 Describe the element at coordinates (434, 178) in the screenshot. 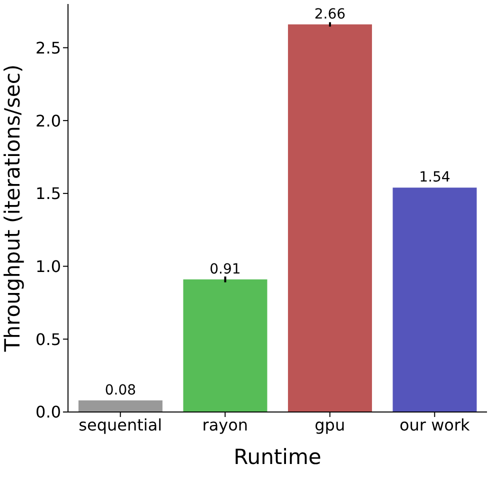

I see `data-label: 1.54` at that location.